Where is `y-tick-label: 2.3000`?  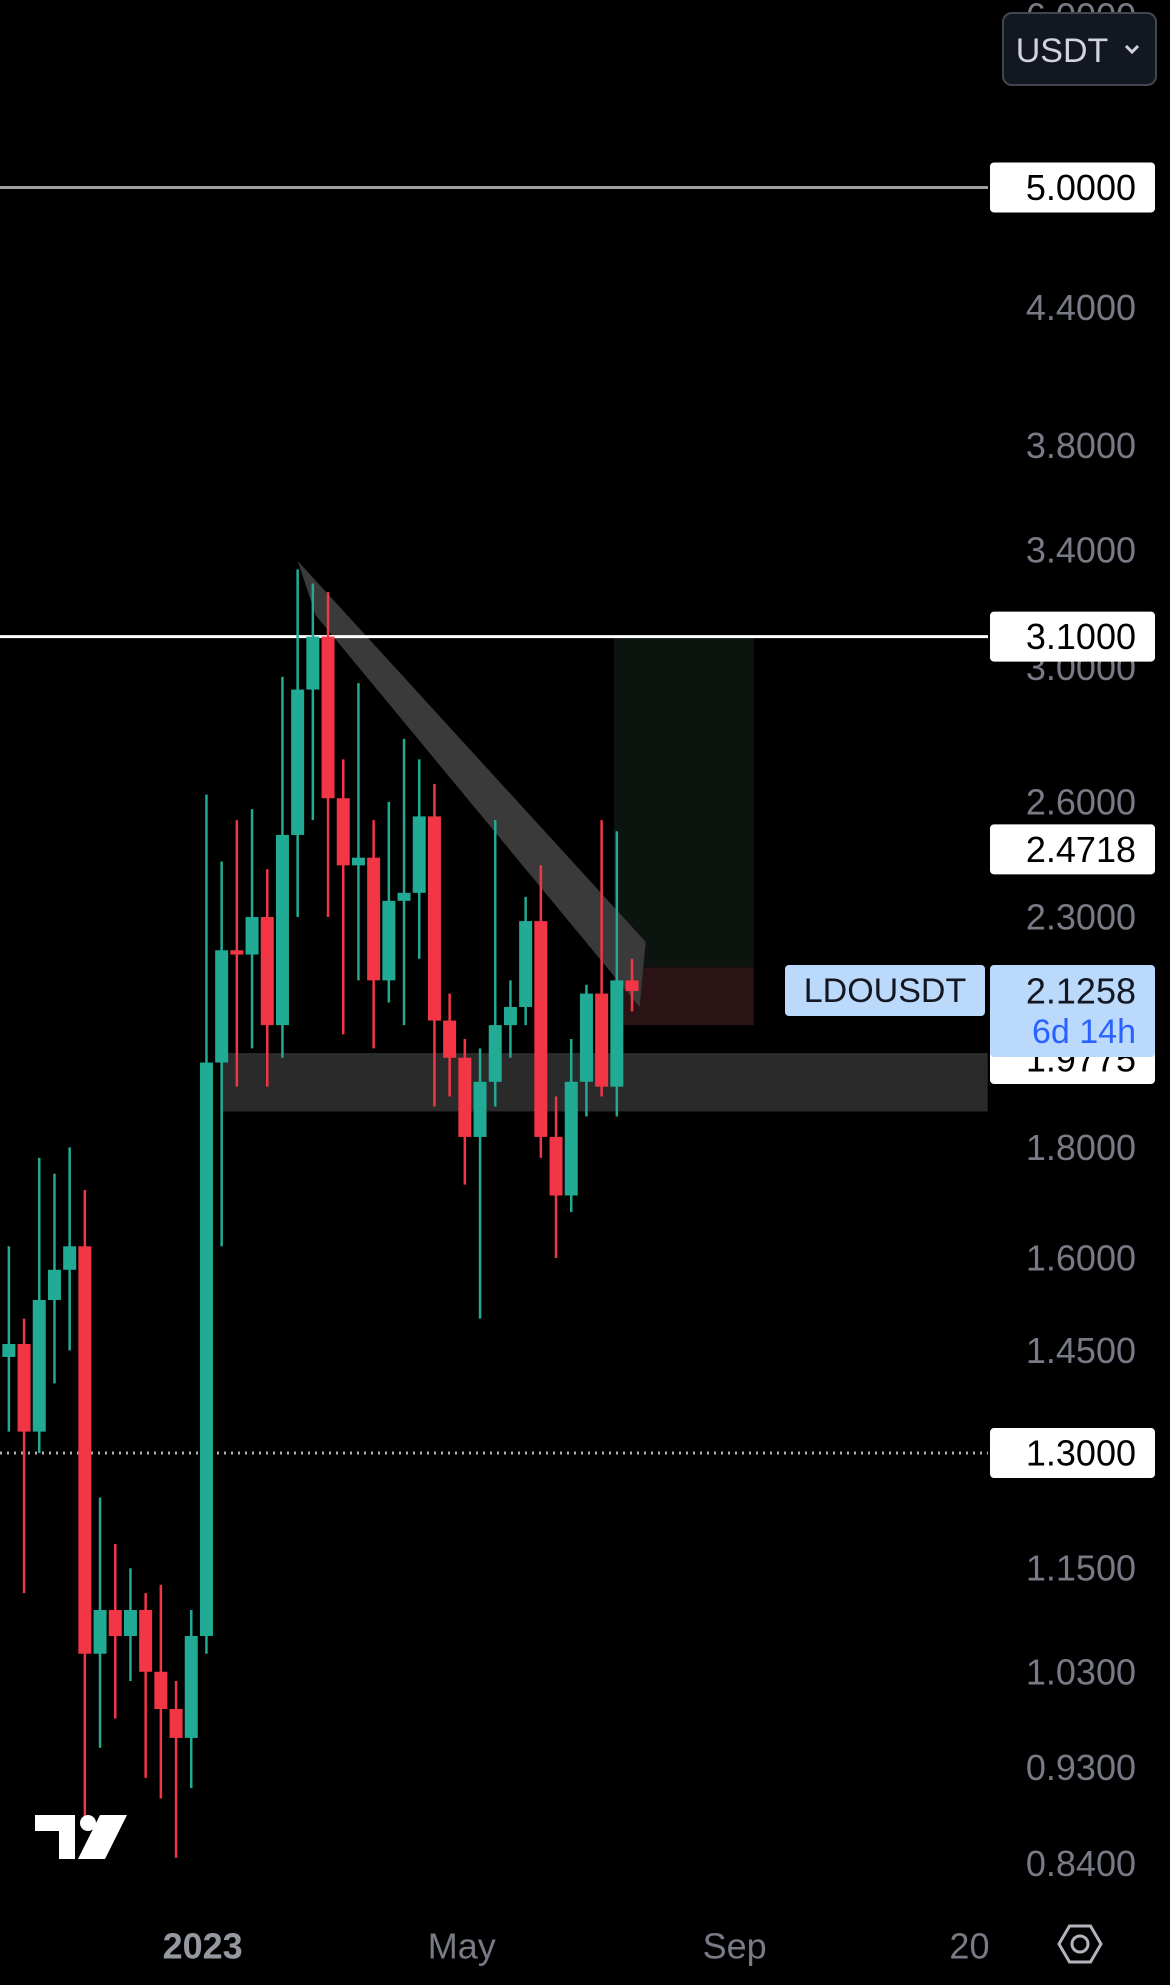
y-tick-label: 2.3000 is located at coordinates (1081, 917).